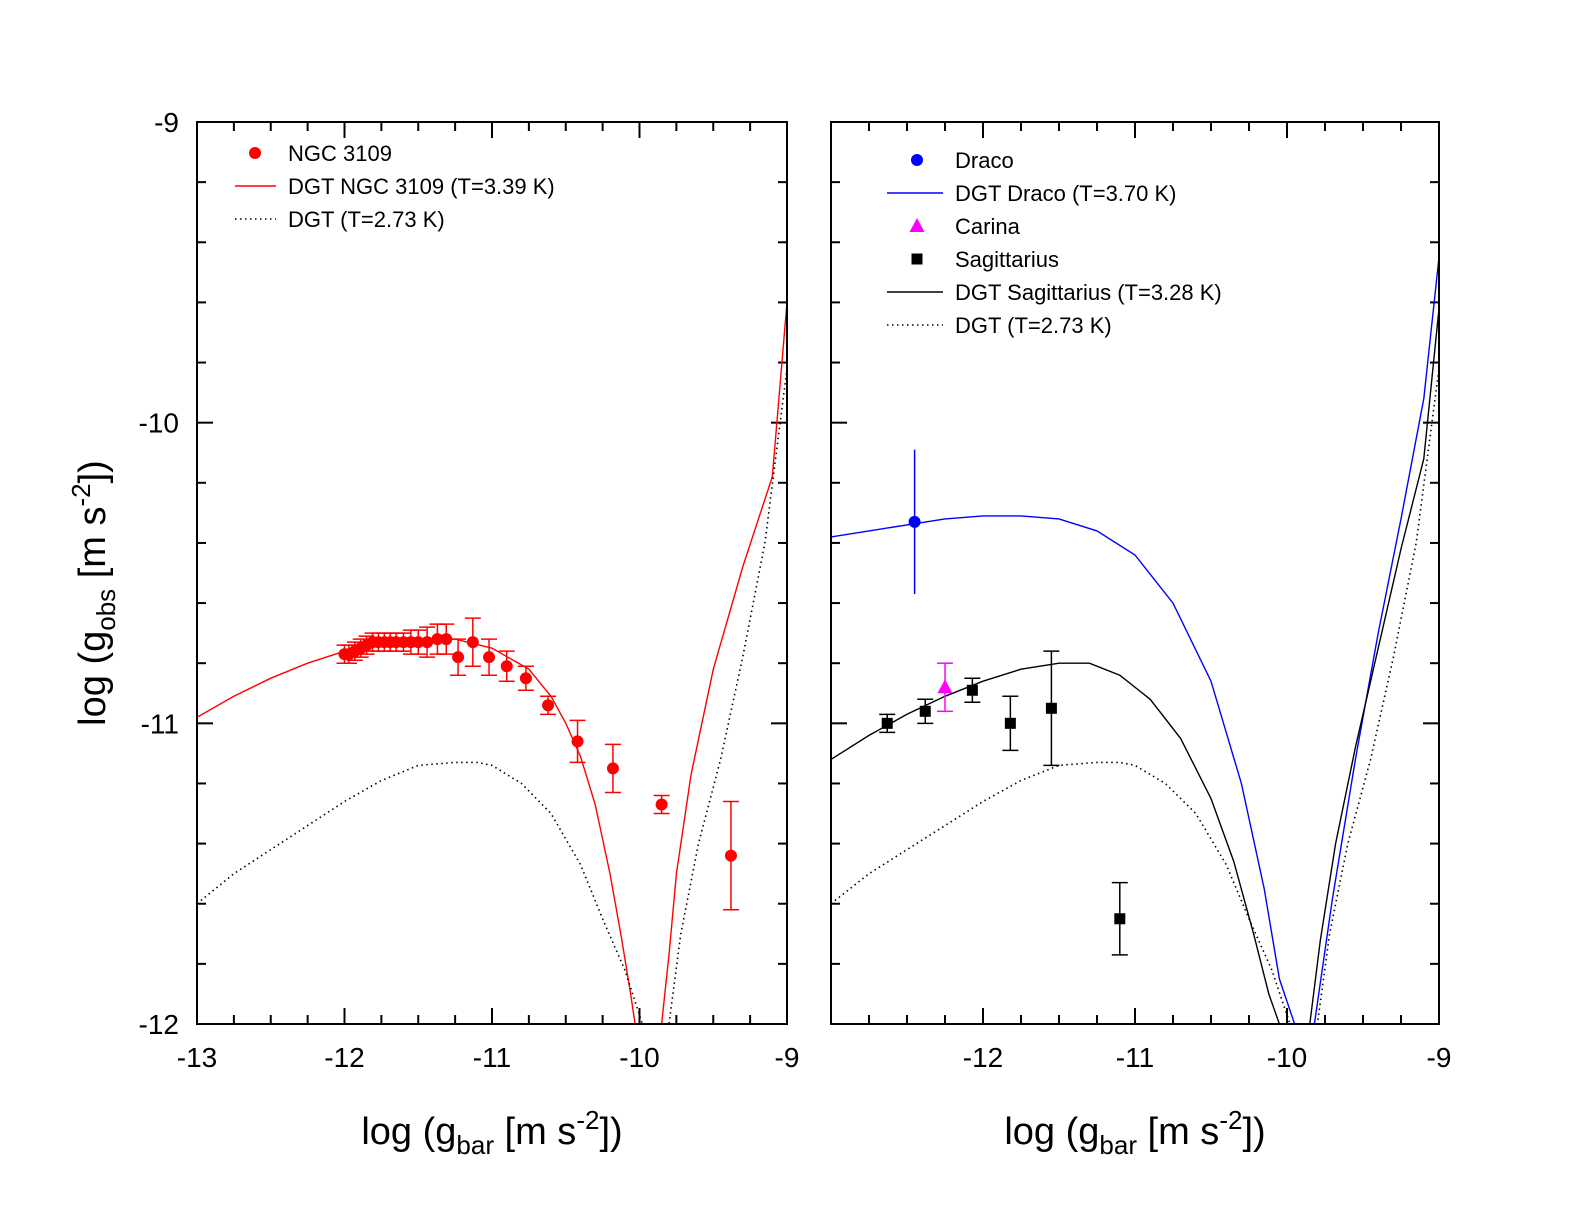  I want to click on legend-label-dgt-sagittarius-t-3-28-k: DGT Sagittarius (T=3.28 K), so click(1088, 292).